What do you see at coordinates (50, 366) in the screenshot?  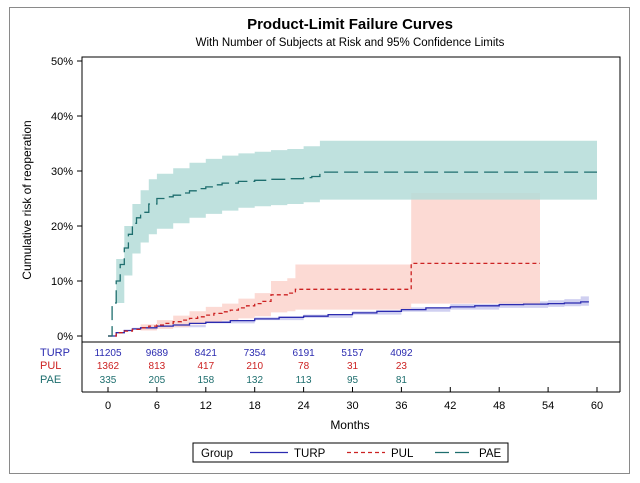 I see `at-risk-label-pul: PUL` at bounding box center [50, 366].